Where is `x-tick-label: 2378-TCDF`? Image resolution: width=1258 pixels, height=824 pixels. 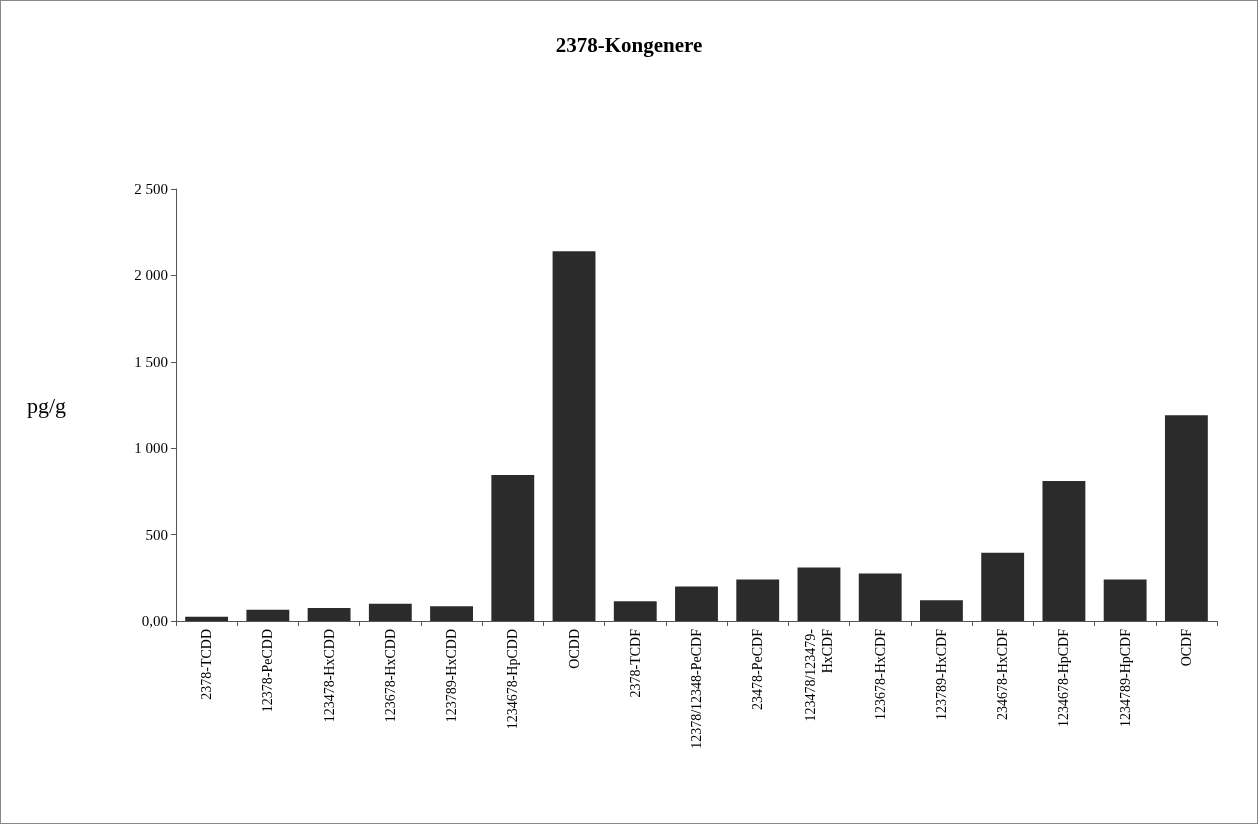
x-tick-label: 2378-TCDF is located at coordinates (635, 663).